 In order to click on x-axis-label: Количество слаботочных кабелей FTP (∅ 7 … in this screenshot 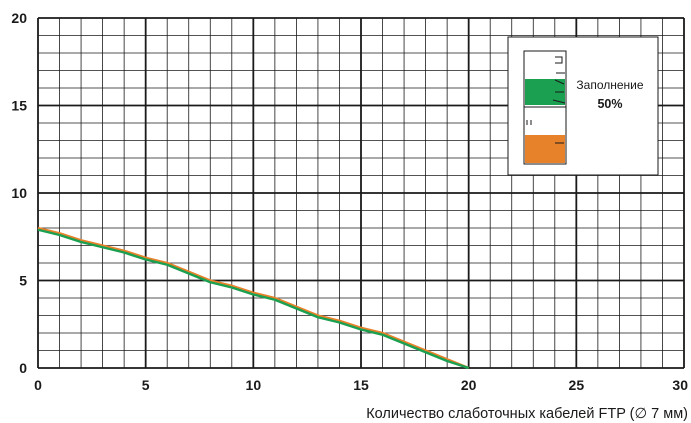, I will do `click(527, 414)`.